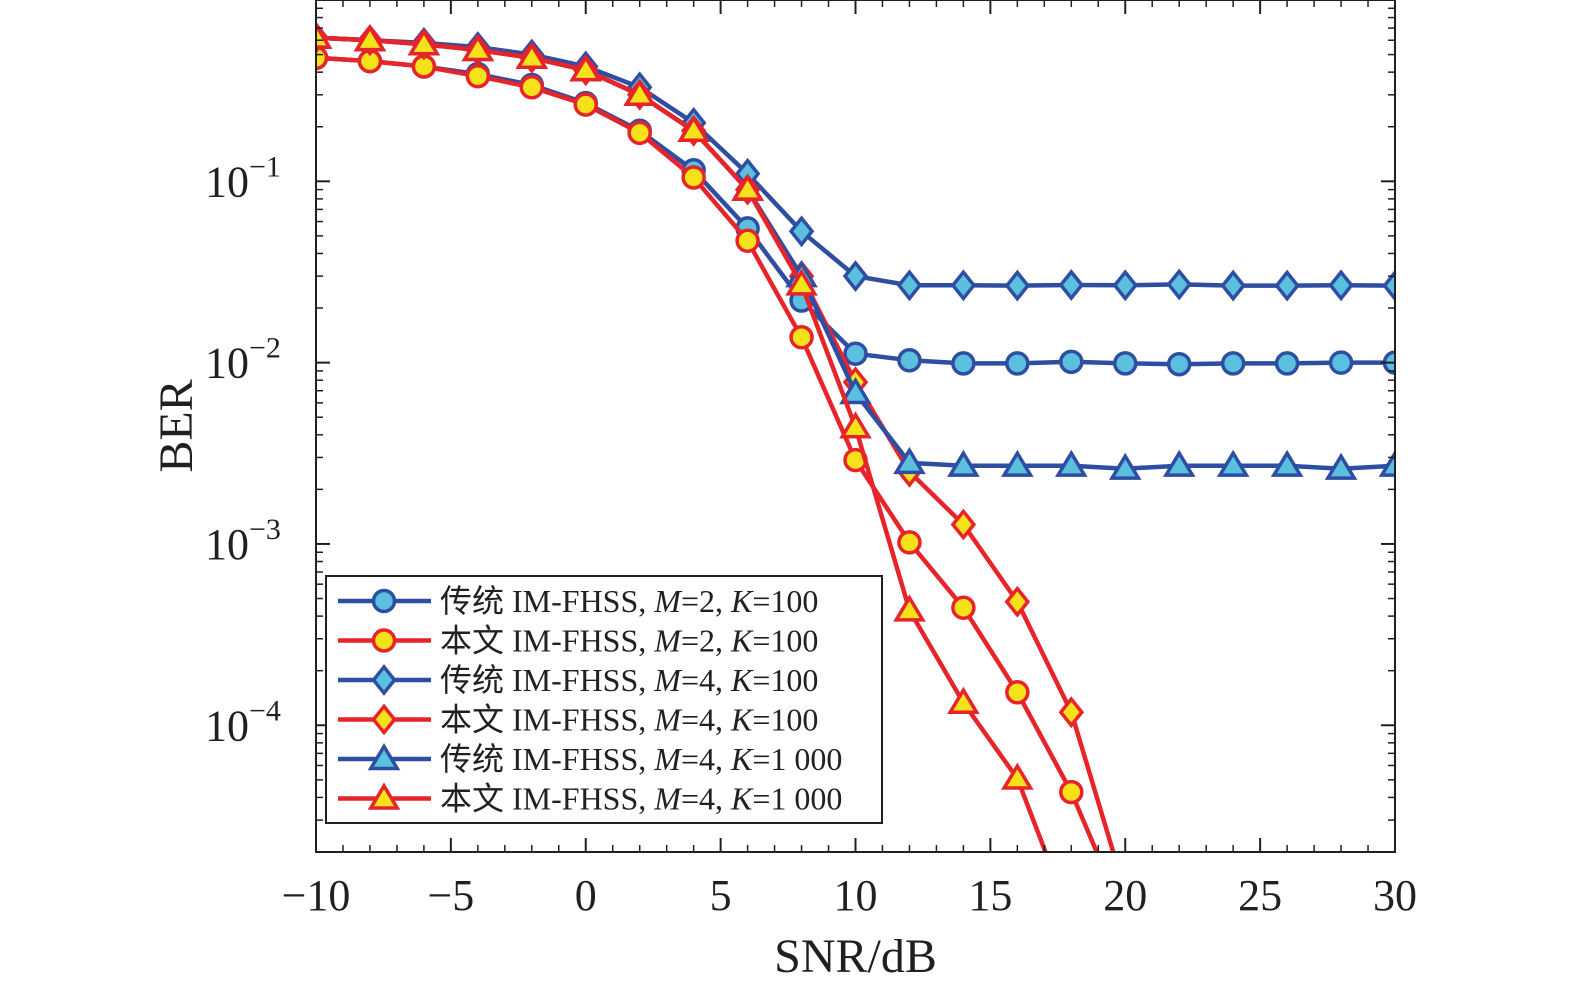 Image resolution: width=1575 pixels, height=993 pixels. Describe the element at coordinates (990, 895) in the screenshot. I see `x-tick-label: 15` at that location.